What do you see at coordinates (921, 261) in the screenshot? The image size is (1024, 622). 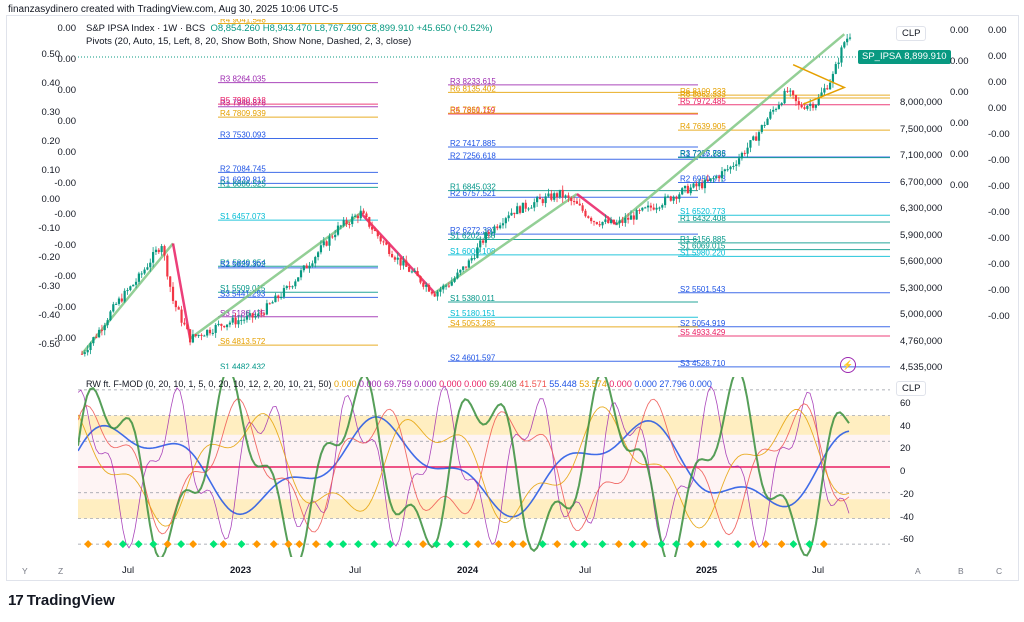 I see `price-axis-tick: 5,600,000` at bounding box center [921, 261].